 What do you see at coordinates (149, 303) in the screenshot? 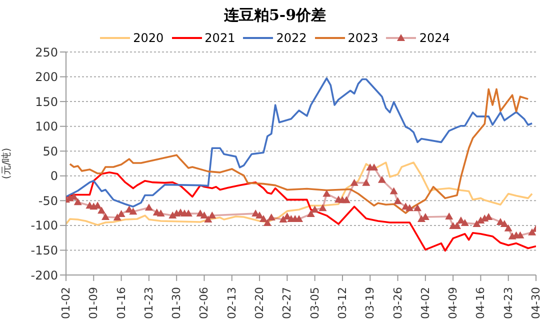
I see `x-tick-label: 01-23` at bounding box center [149, 303].